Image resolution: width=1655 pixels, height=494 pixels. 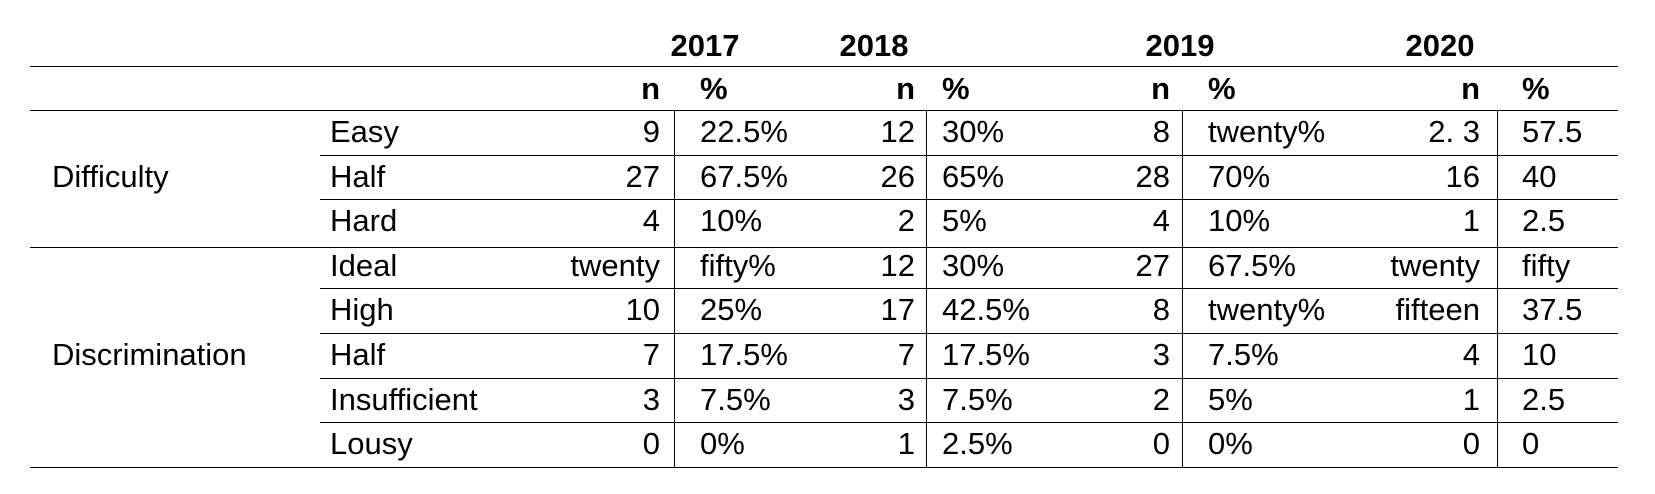 What do you see at coordinates (824, 66) in the screenshot?
I see `rule-below-years` at bounding box center [824, 66].